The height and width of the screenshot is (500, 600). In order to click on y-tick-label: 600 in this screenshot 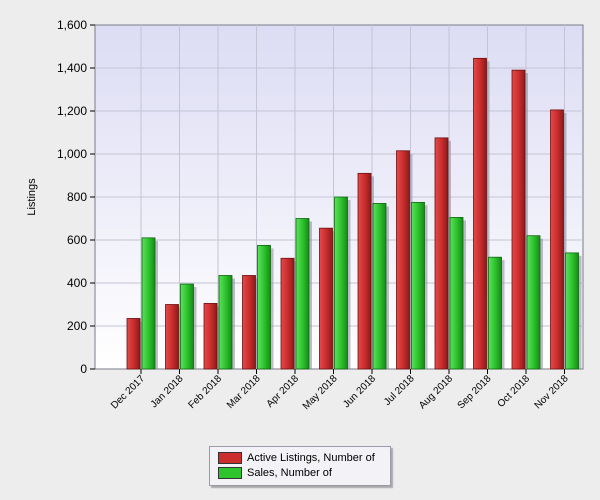, I will do `click(77, 240)`.